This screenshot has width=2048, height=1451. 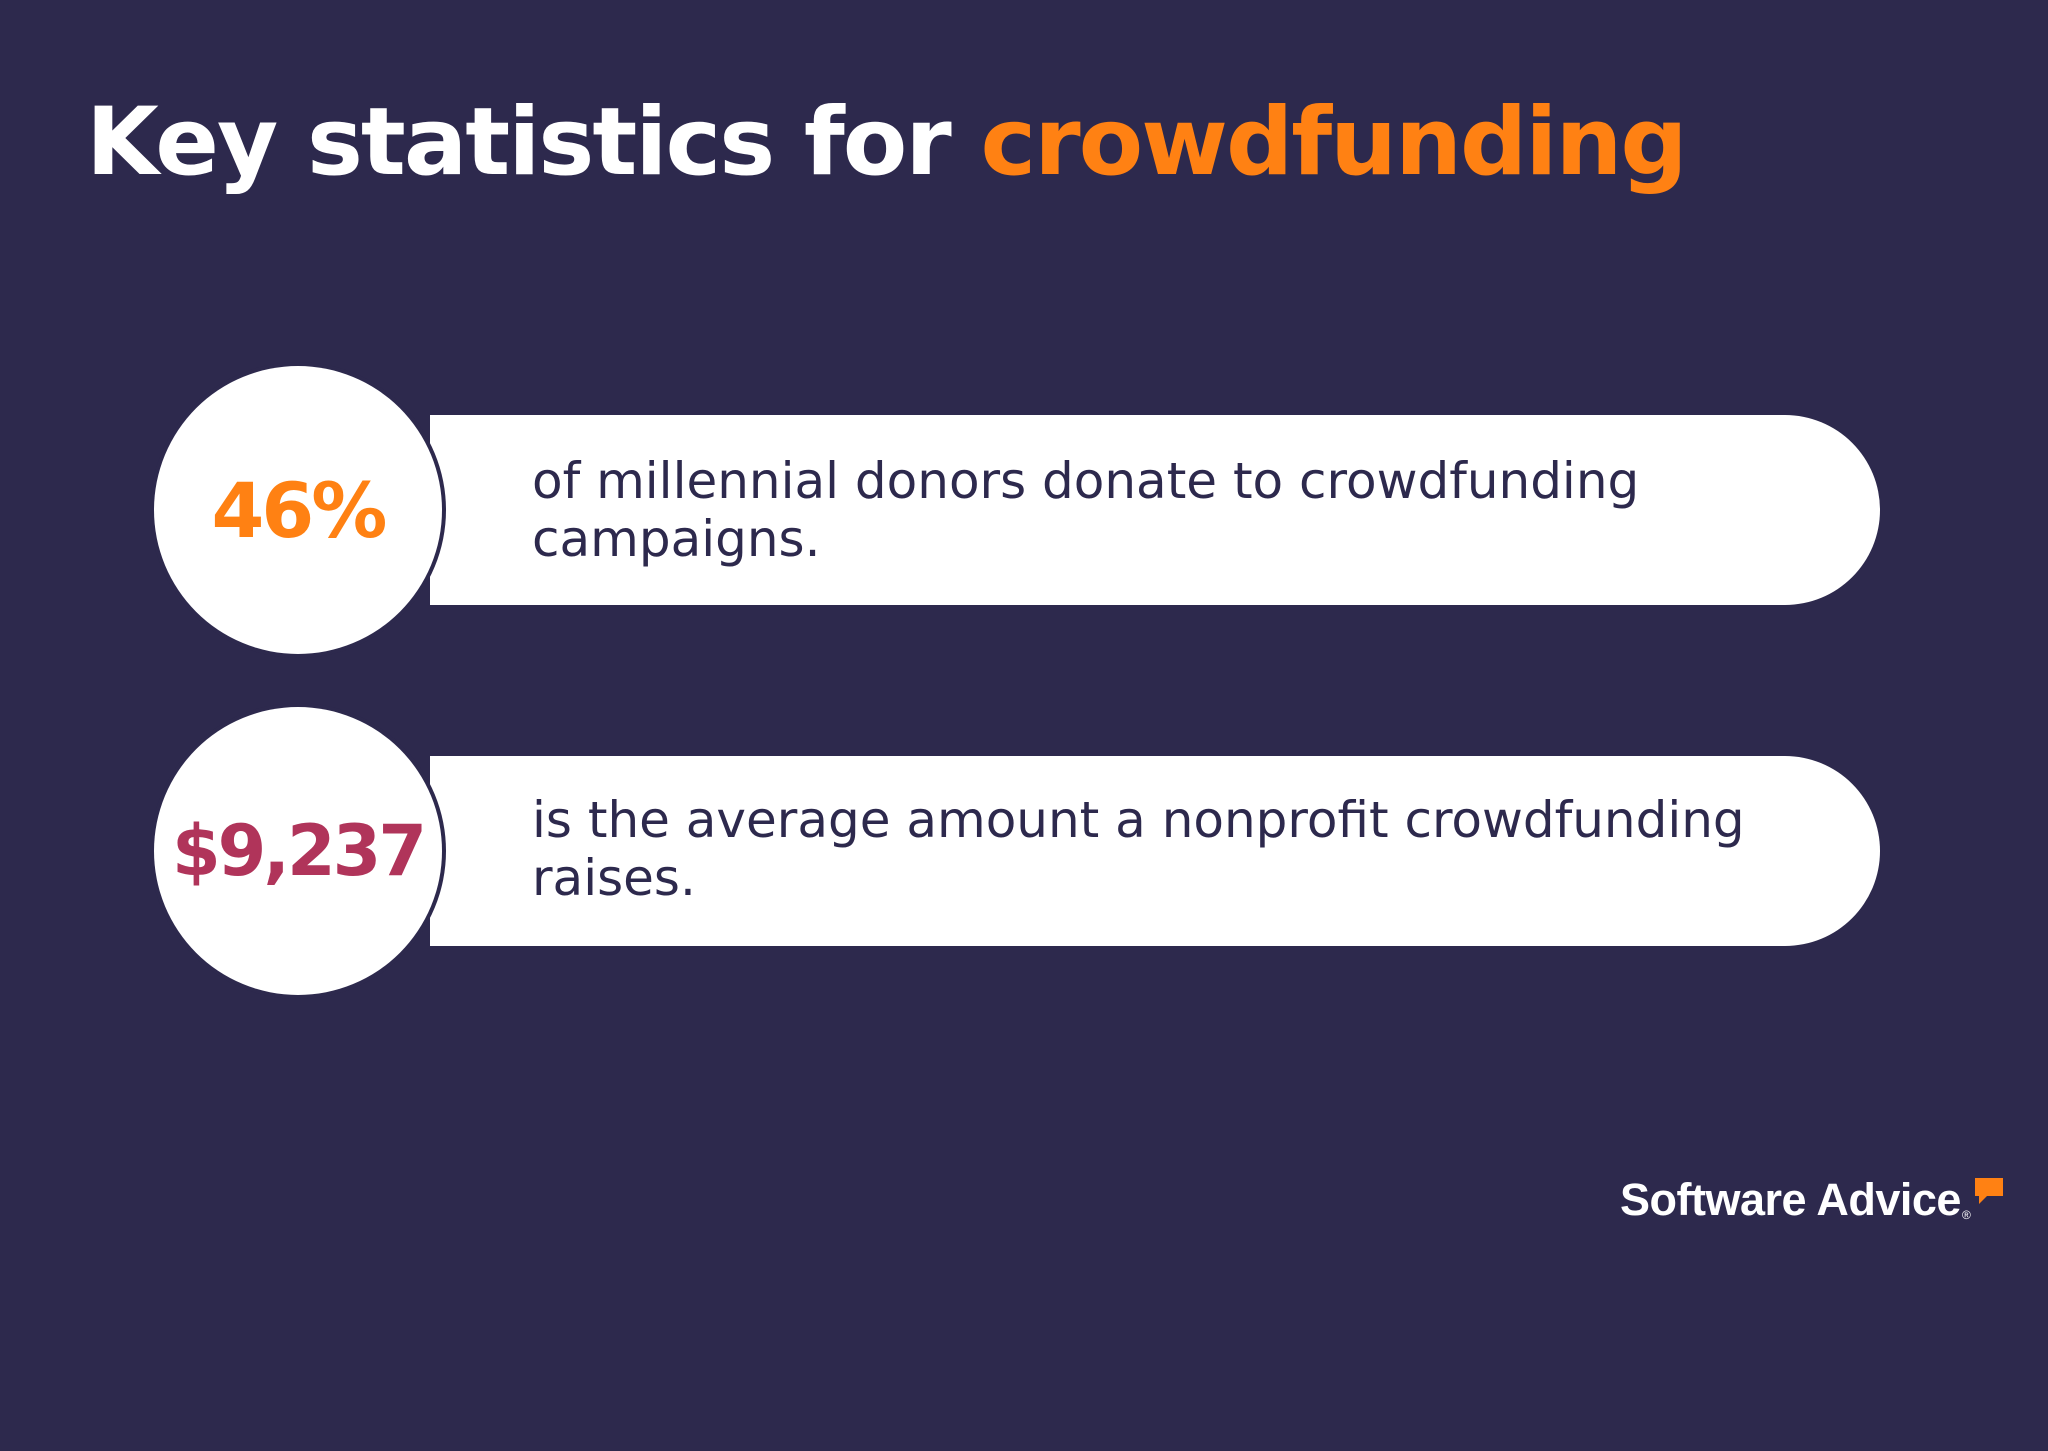 I want to click on speech-bubble-icon, so click(x=1988, y=1191).